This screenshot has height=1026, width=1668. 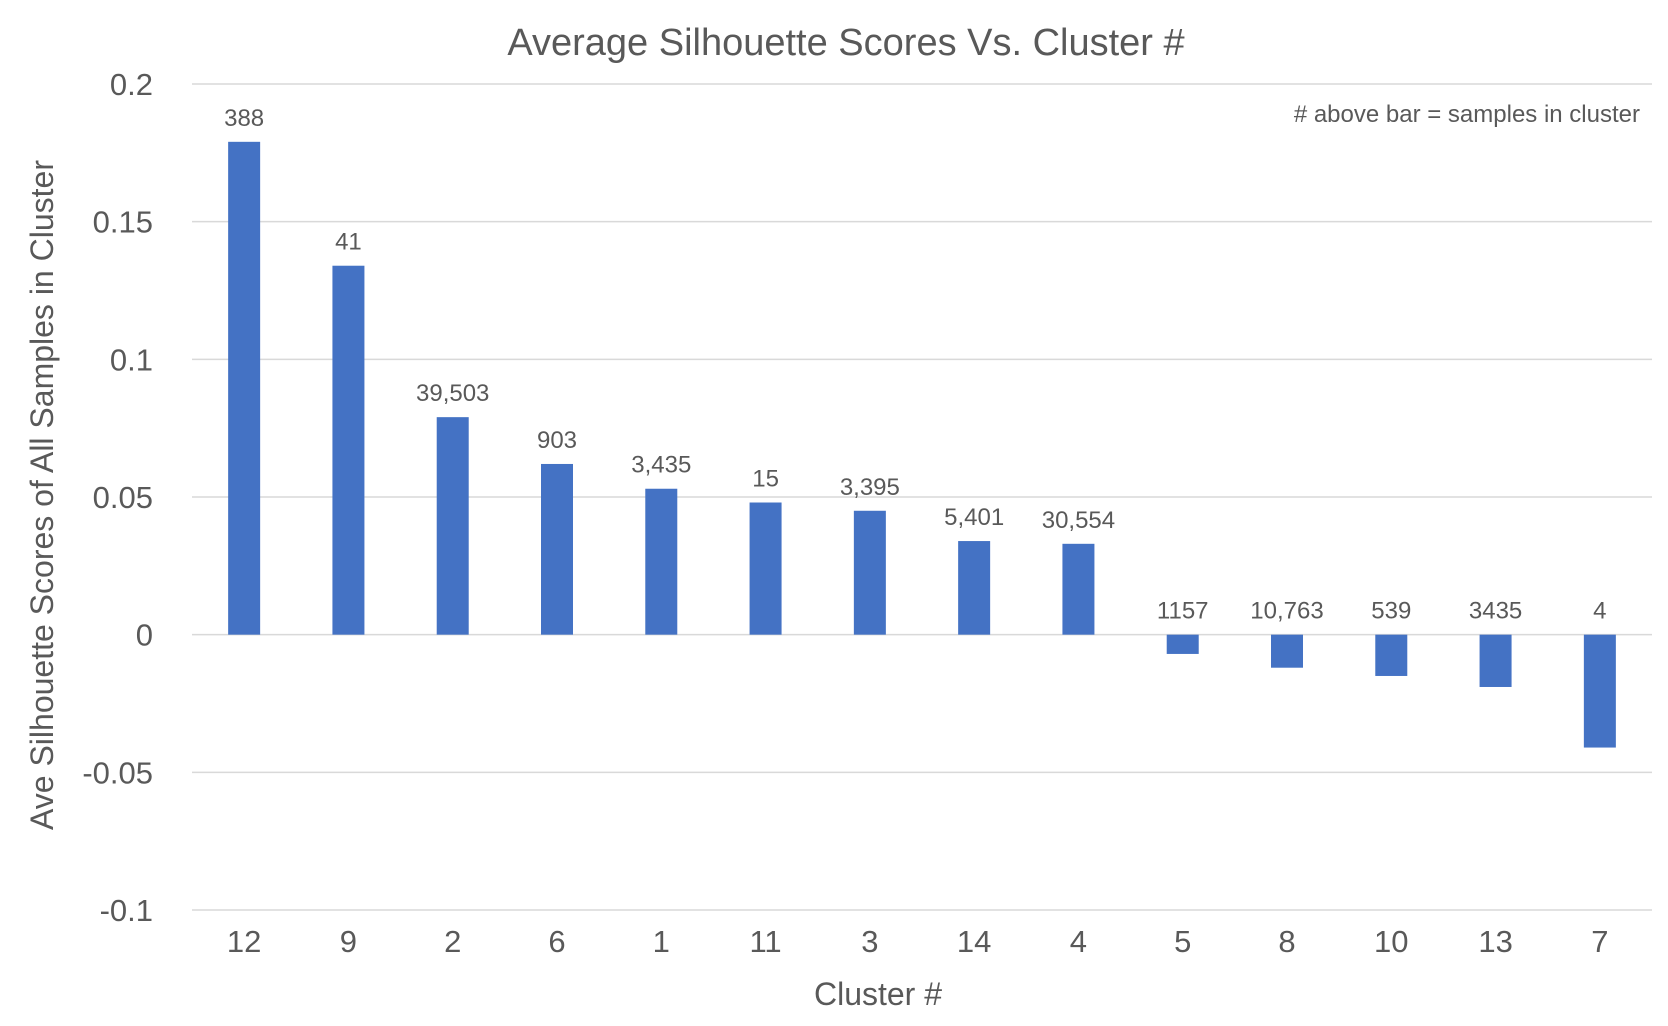 What do you see at coordinates (1599, 941) in the screenshot?
I see `x-tick-label: 7` at bounding box center [1599, 941].